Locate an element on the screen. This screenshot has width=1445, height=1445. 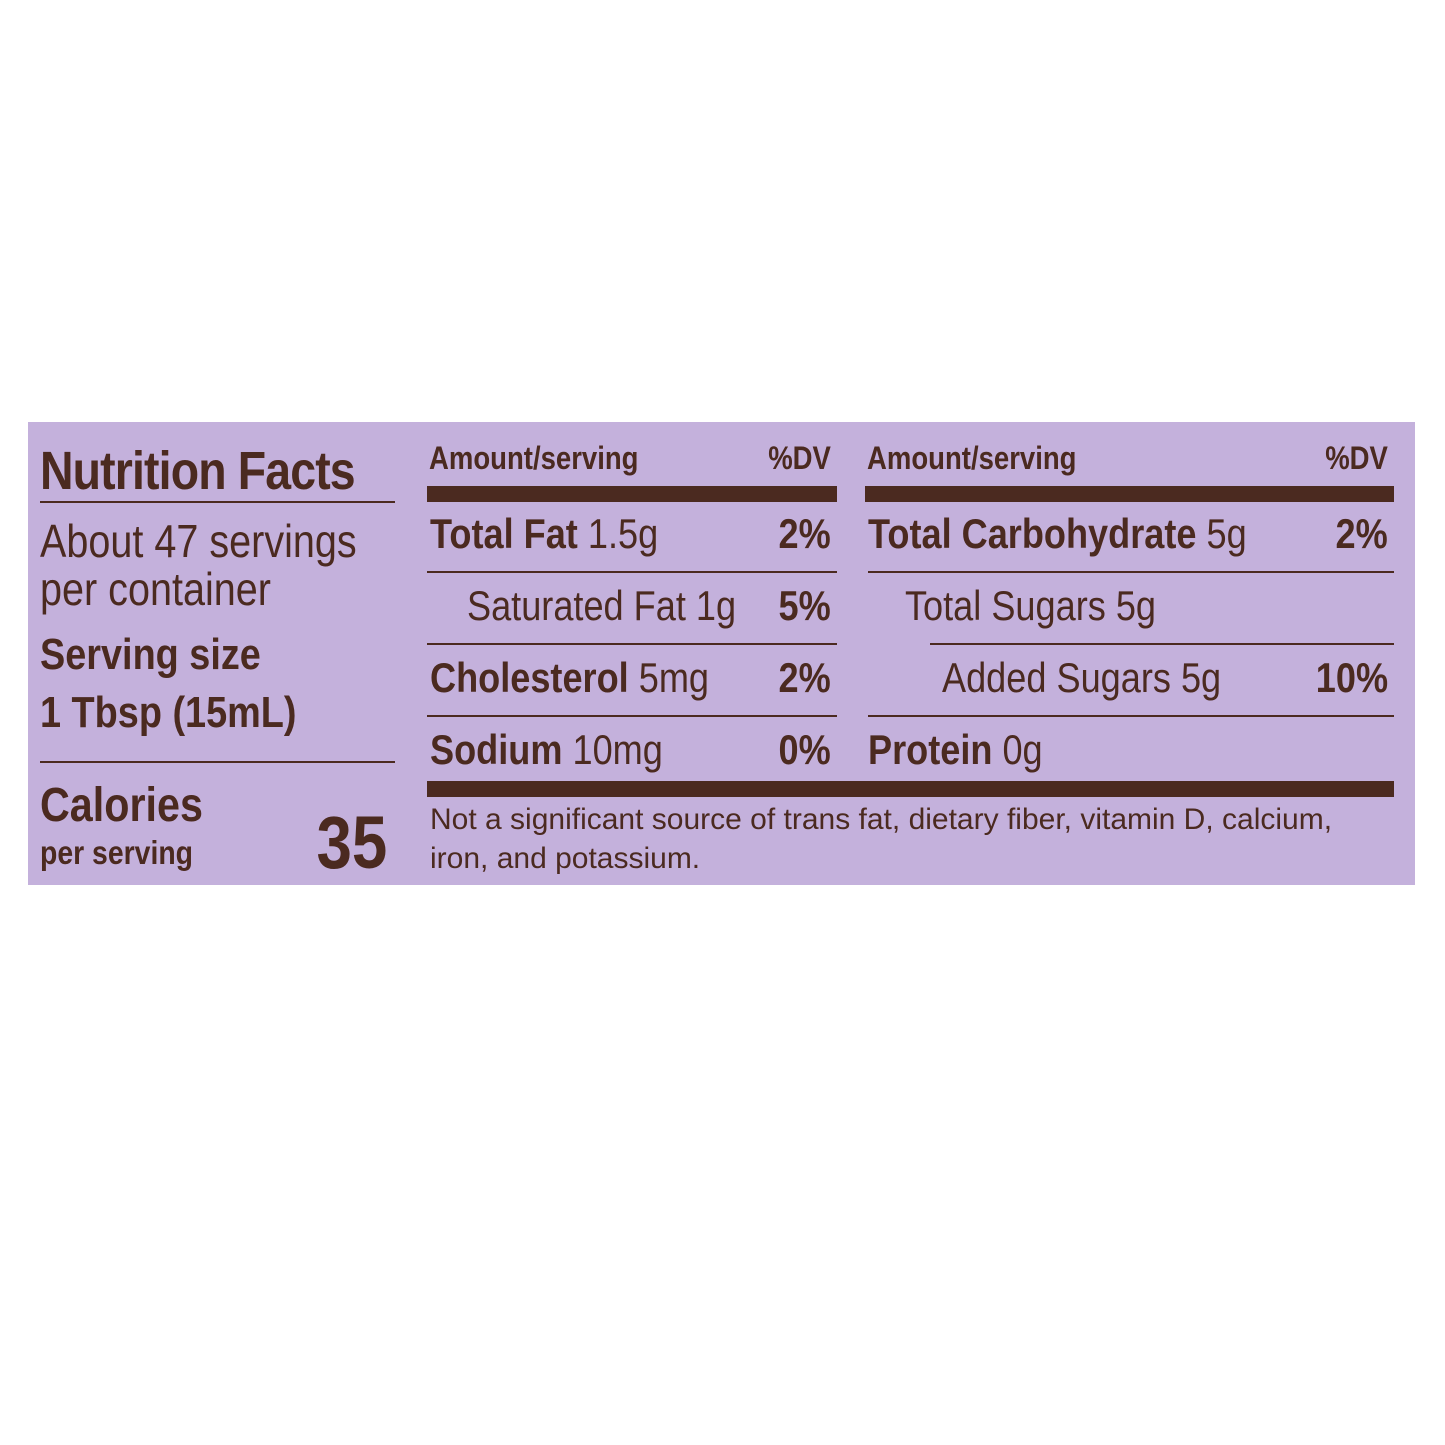
serving-size-label: Serving size is located at coordinates (150, 654).